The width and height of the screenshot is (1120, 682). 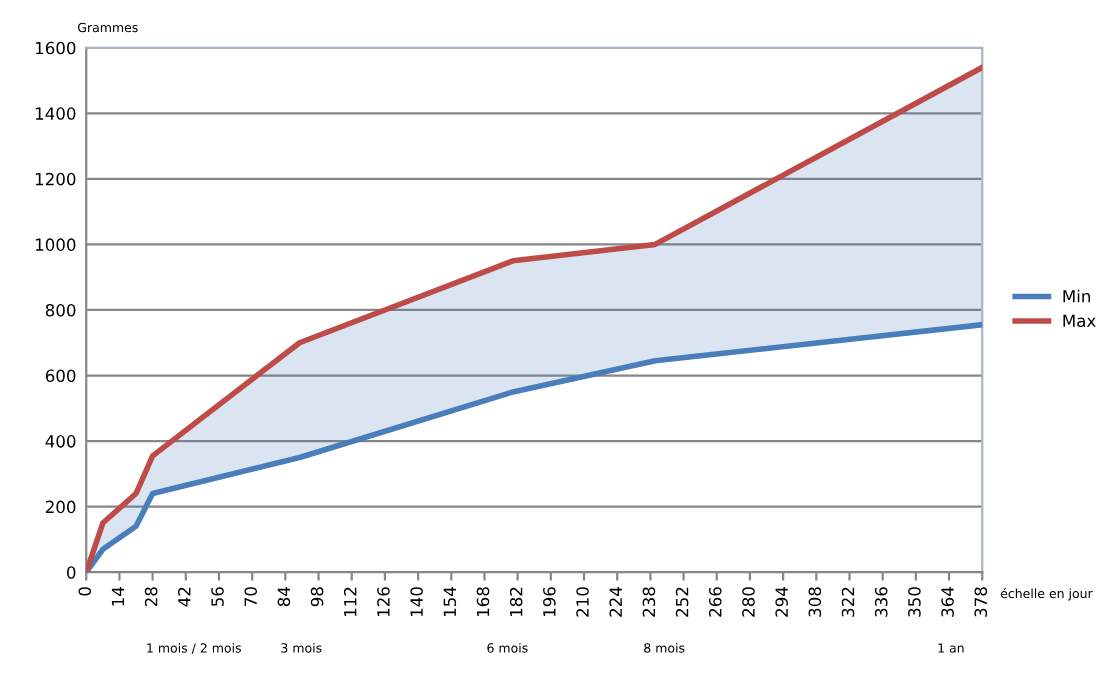 What do you see at coordinates (60, 441) in the screenshot?
I see `y-tick-label: 400` at bounding box center [60, 441].